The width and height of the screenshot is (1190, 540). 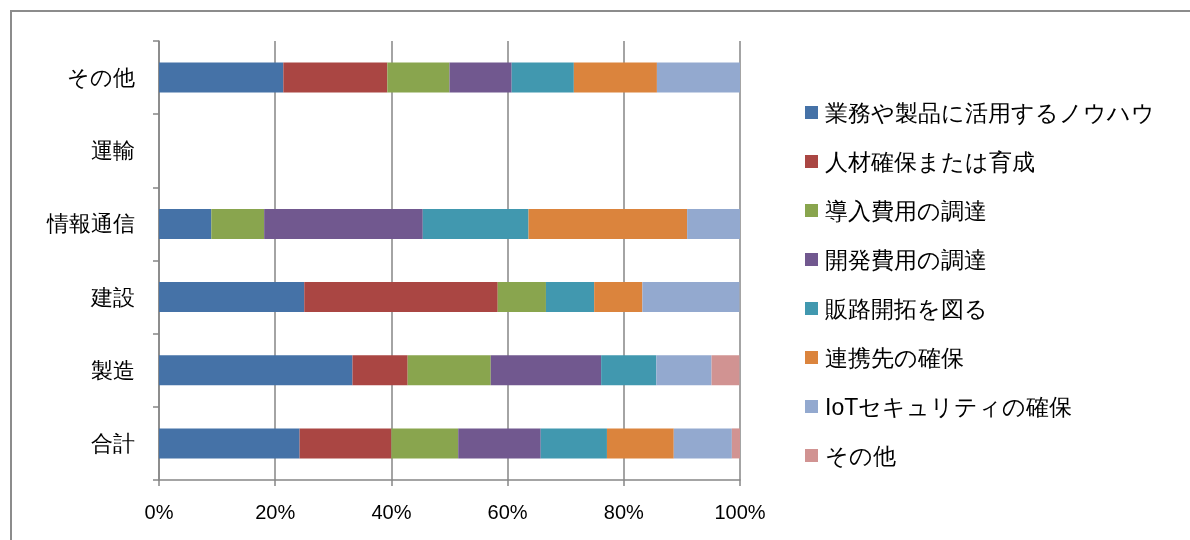 What do you see at coordinates (906, 308) in the screenshot?
I see `legend-label: 販路開拓を図る` at bounding box center [906, 308].